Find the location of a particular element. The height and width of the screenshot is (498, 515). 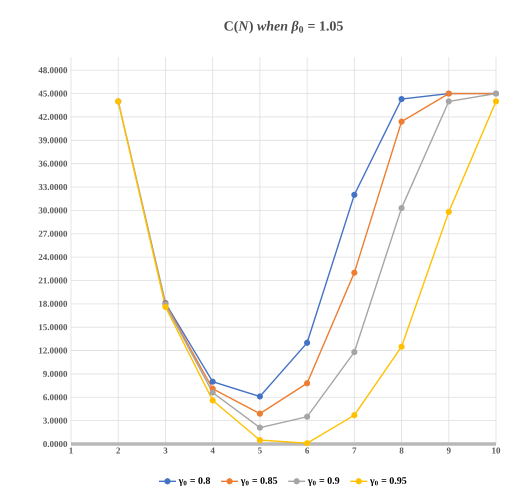

y-tick-label: 45.0000 is located at coordinates (53, 93).